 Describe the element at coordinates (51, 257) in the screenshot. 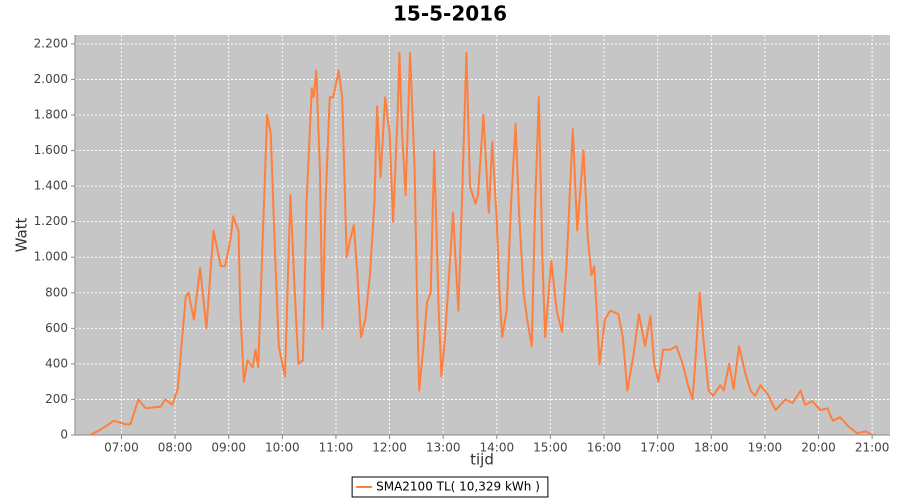

I see `y-tick-label: 1.000` at that location.